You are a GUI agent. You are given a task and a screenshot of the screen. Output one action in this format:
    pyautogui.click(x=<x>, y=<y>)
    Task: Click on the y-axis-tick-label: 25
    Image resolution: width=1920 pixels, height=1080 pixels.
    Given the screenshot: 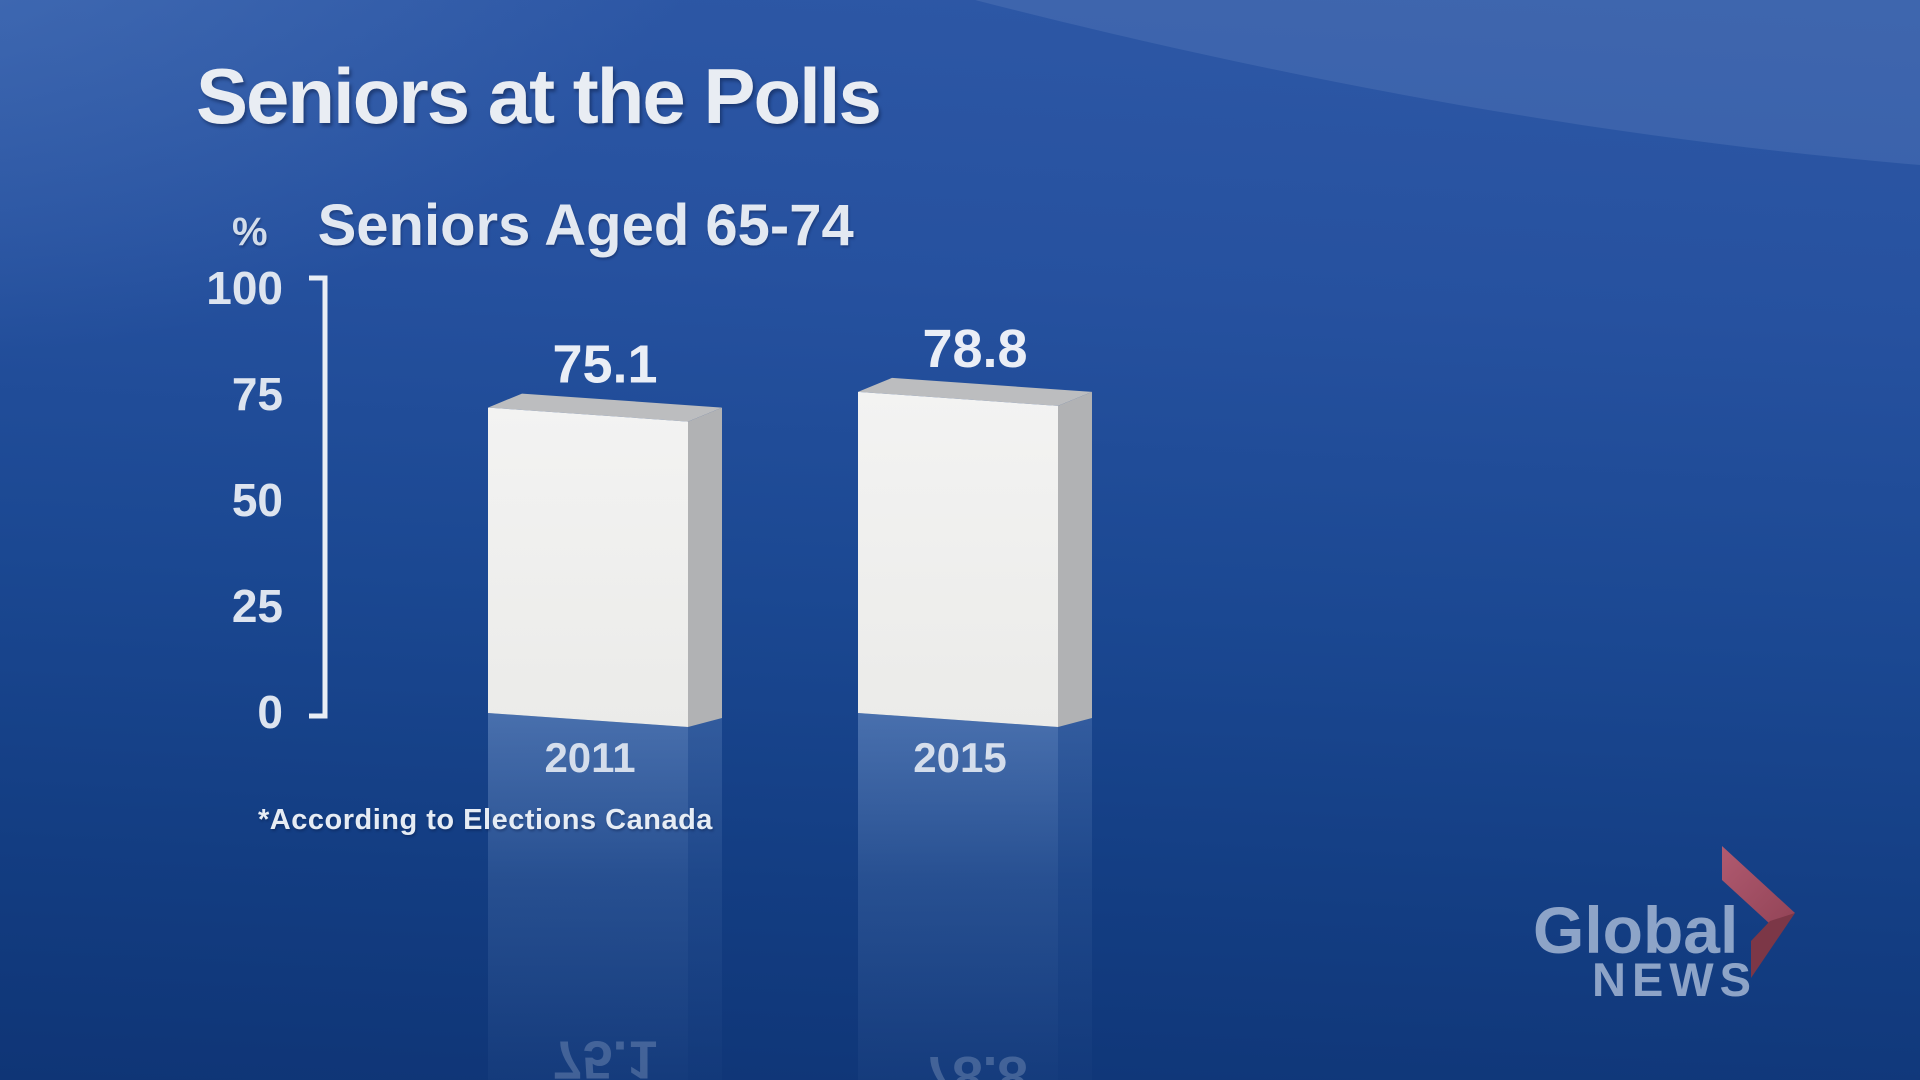 What is the action you would take?
    pyautogui.click(x=257, y=606)
    